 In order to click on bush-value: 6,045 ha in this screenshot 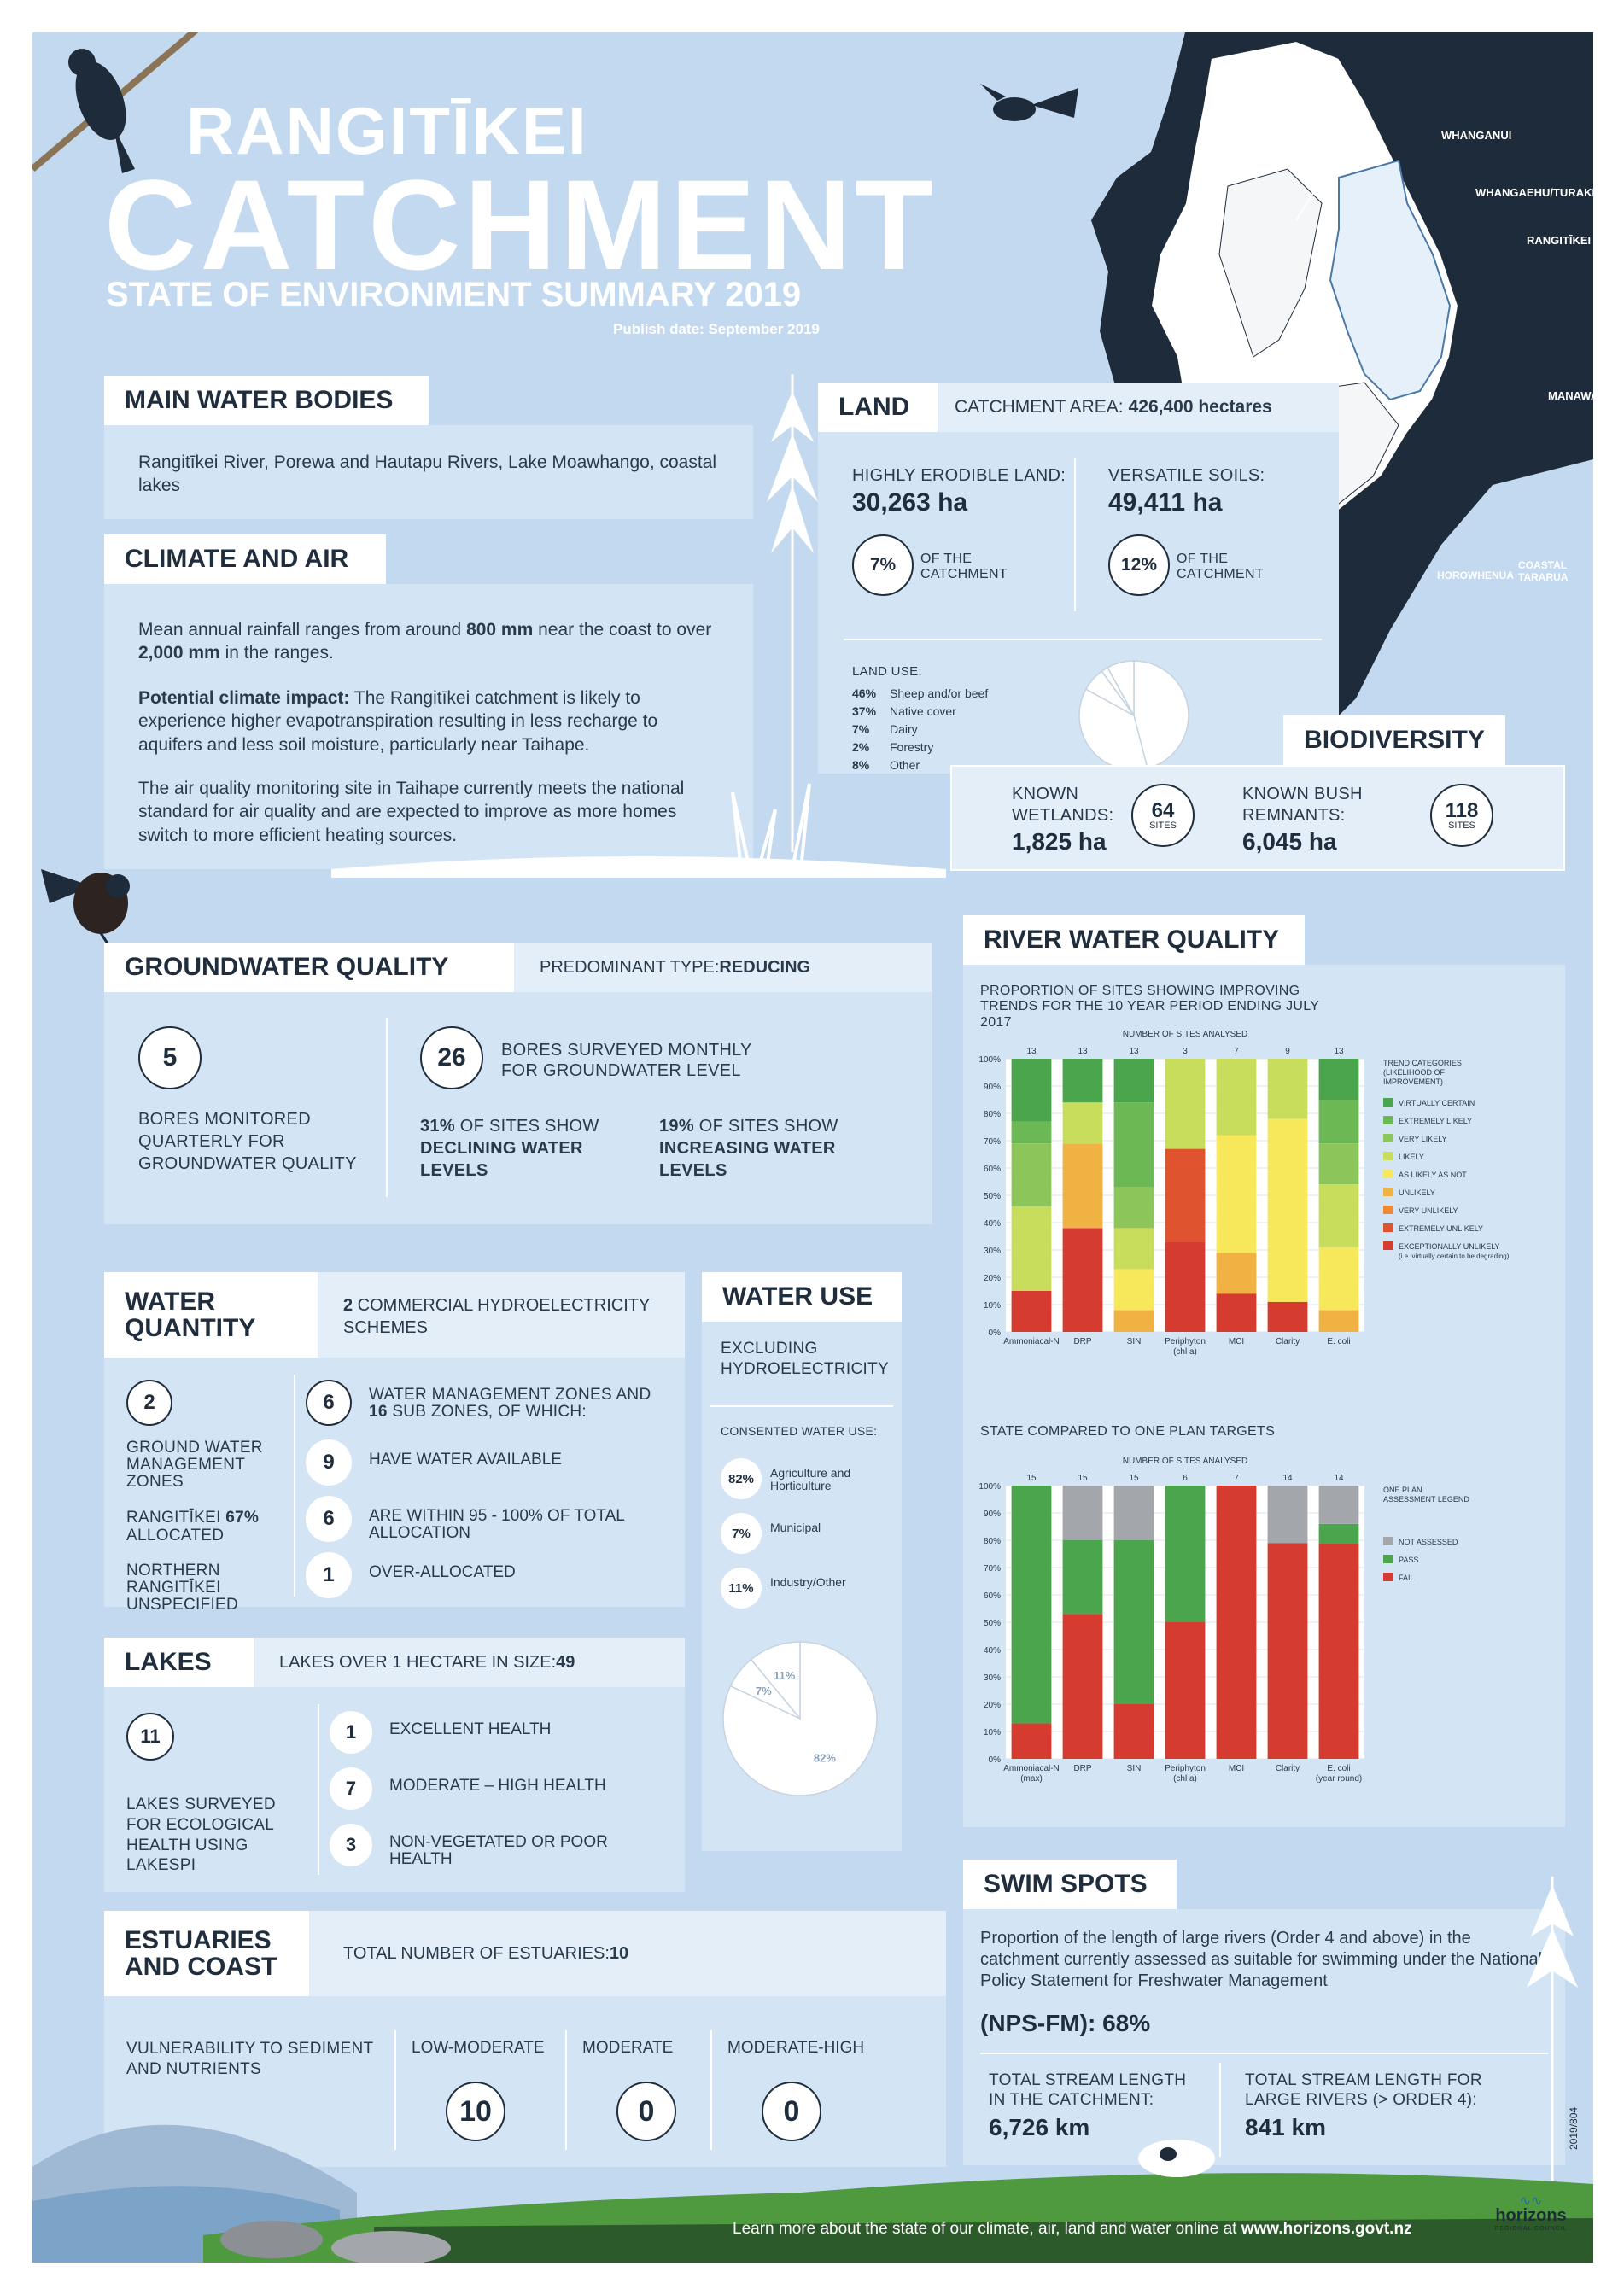, I will do `click(1289, 842)`.